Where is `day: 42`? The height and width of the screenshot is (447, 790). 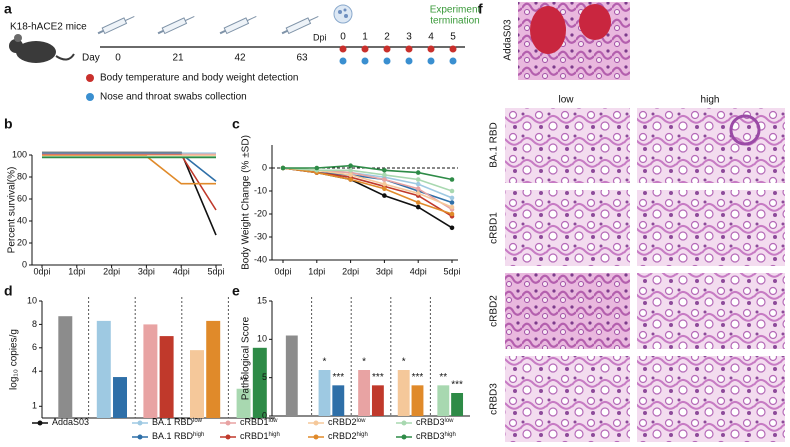
day: 42 is located at coordinates (240, 58).